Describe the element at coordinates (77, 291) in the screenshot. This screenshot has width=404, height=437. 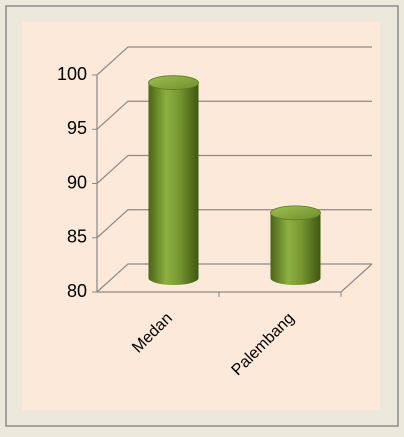
I see `y-tick-label: 80` at that location.